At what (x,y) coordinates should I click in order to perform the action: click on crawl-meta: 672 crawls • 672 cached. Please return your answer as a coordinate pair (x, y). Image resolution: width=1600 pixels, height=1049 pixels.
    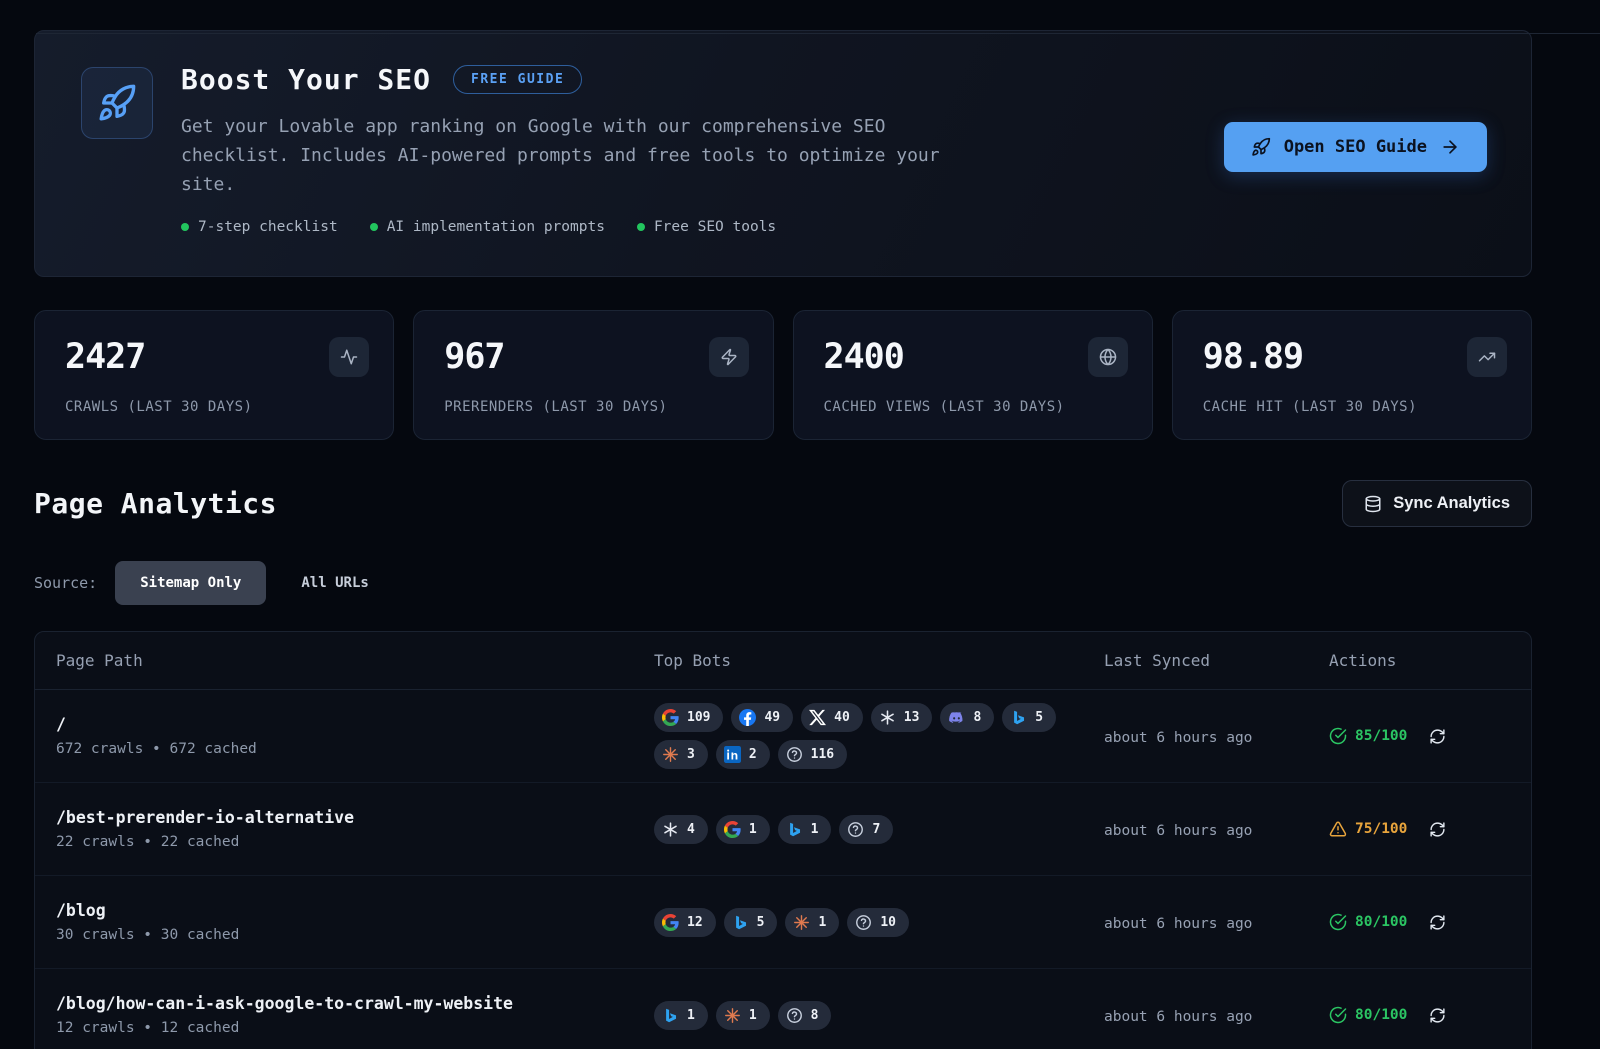
    Looking at the image, I should click on (156, 749).